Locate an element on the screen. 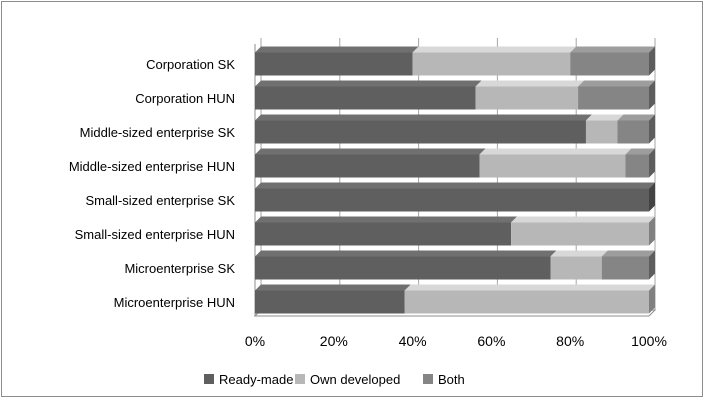 This screenshot has width=706, height=400. category-label: Small-sized enterprise SK is located at coordinates (160, 200).